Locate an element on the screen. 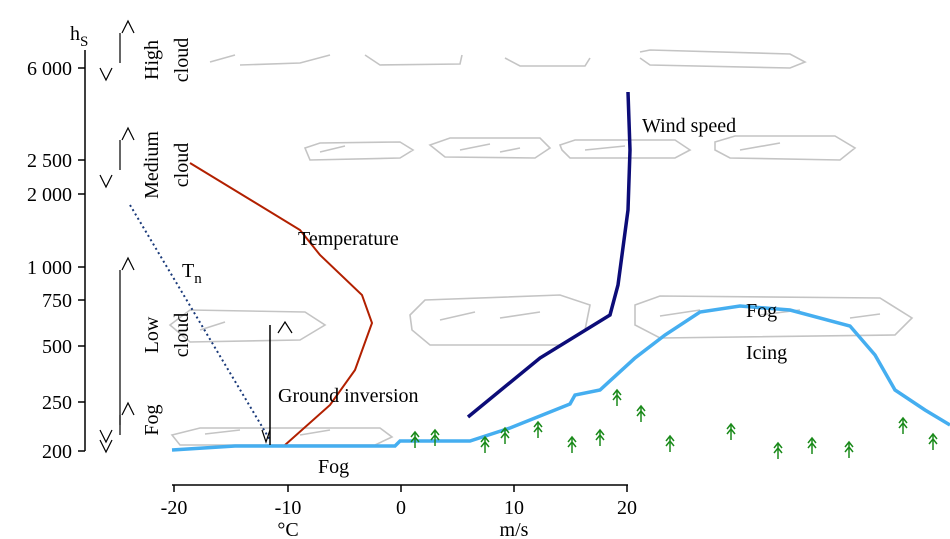 This screenshot has height=539, width=950. inversion-label: Ground inversion is located at coordinates (348, 396).